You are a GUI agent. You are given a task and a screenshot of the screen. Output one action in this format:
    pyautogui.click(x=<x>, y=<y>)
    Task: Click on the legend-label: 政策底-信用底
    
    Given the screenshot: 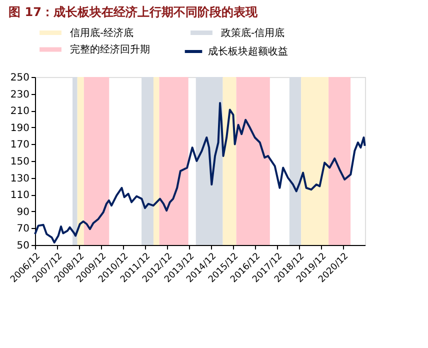 What is the action you would take?
    pyautogui.click(x=253, y=32)
    